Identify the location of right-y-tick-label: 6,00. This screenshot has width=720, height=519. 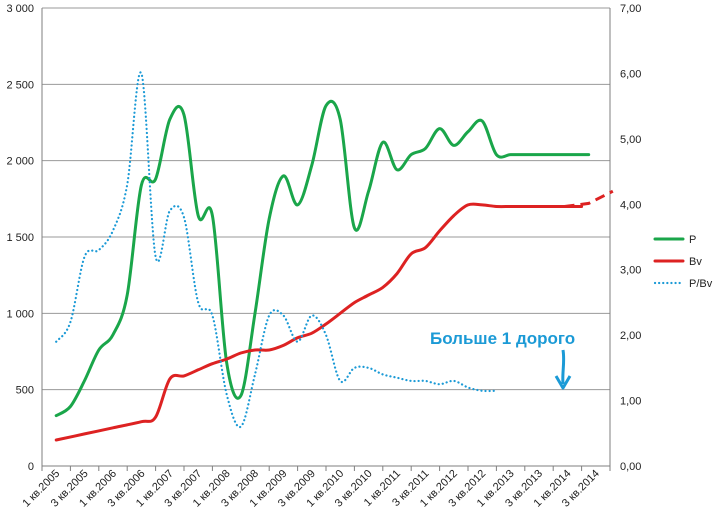
(630, 74).